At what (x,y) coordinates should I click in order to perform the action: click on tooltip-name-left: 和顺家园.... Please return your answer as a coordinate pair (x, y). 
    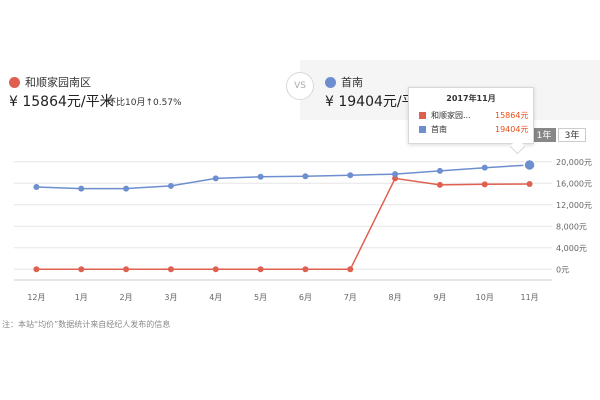
    Looking at the image, I should click on (451, 115).